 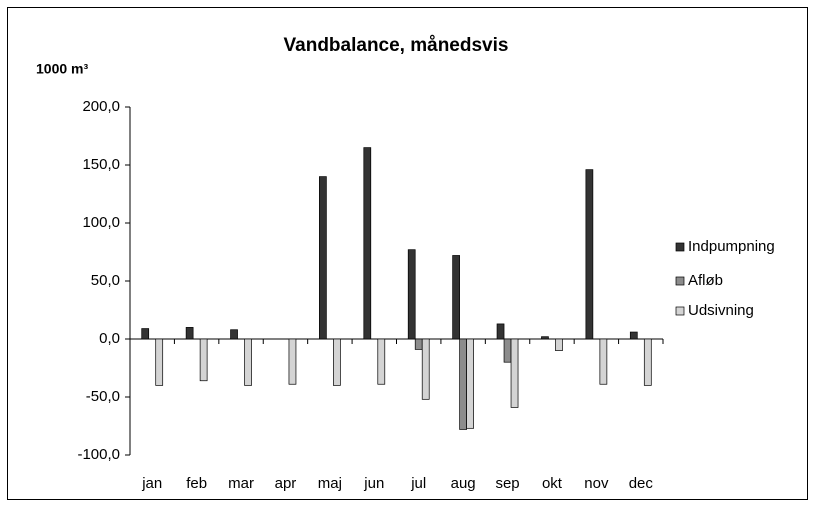 I want to click on x-tick-label: jun, so click(x=373, y=483).